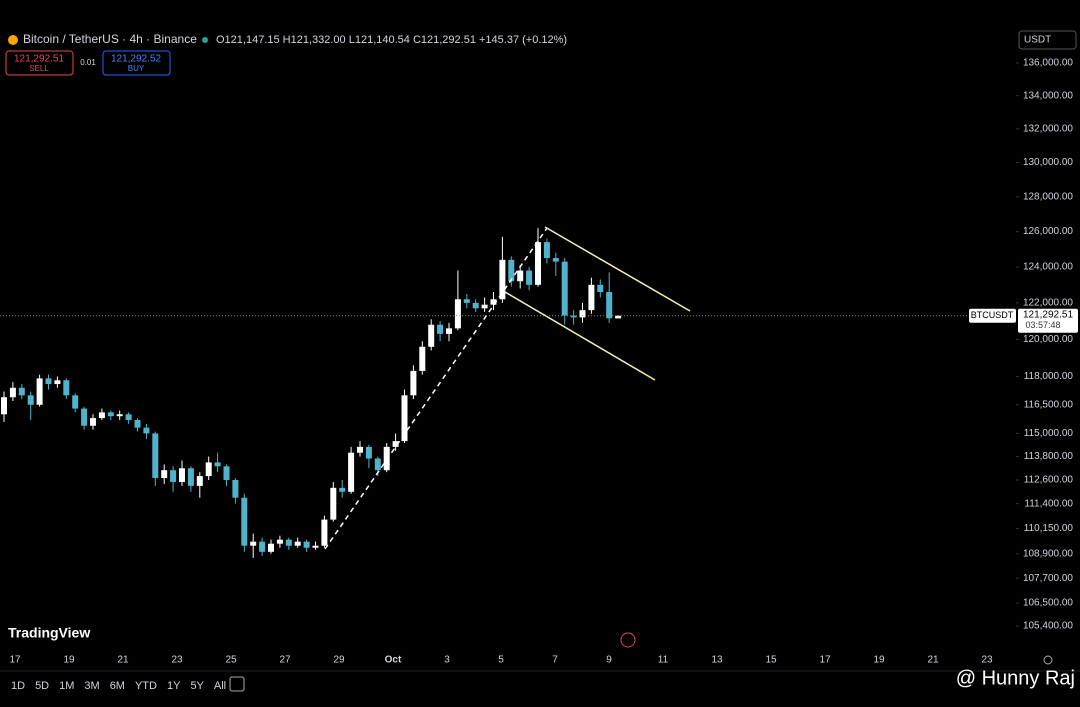 The height and width of the screenshot is (707, 1080). Describe the element at coordinates (555, 660) in the screenshot. I see `x-tick-label: 7` at that location.